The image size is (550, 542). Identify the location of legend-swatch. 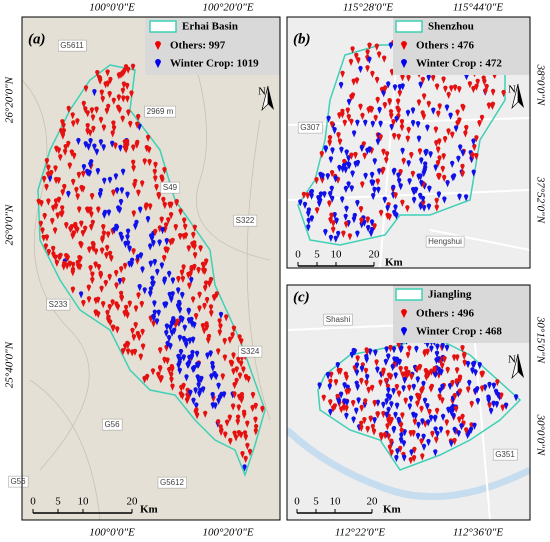
(163, 26).